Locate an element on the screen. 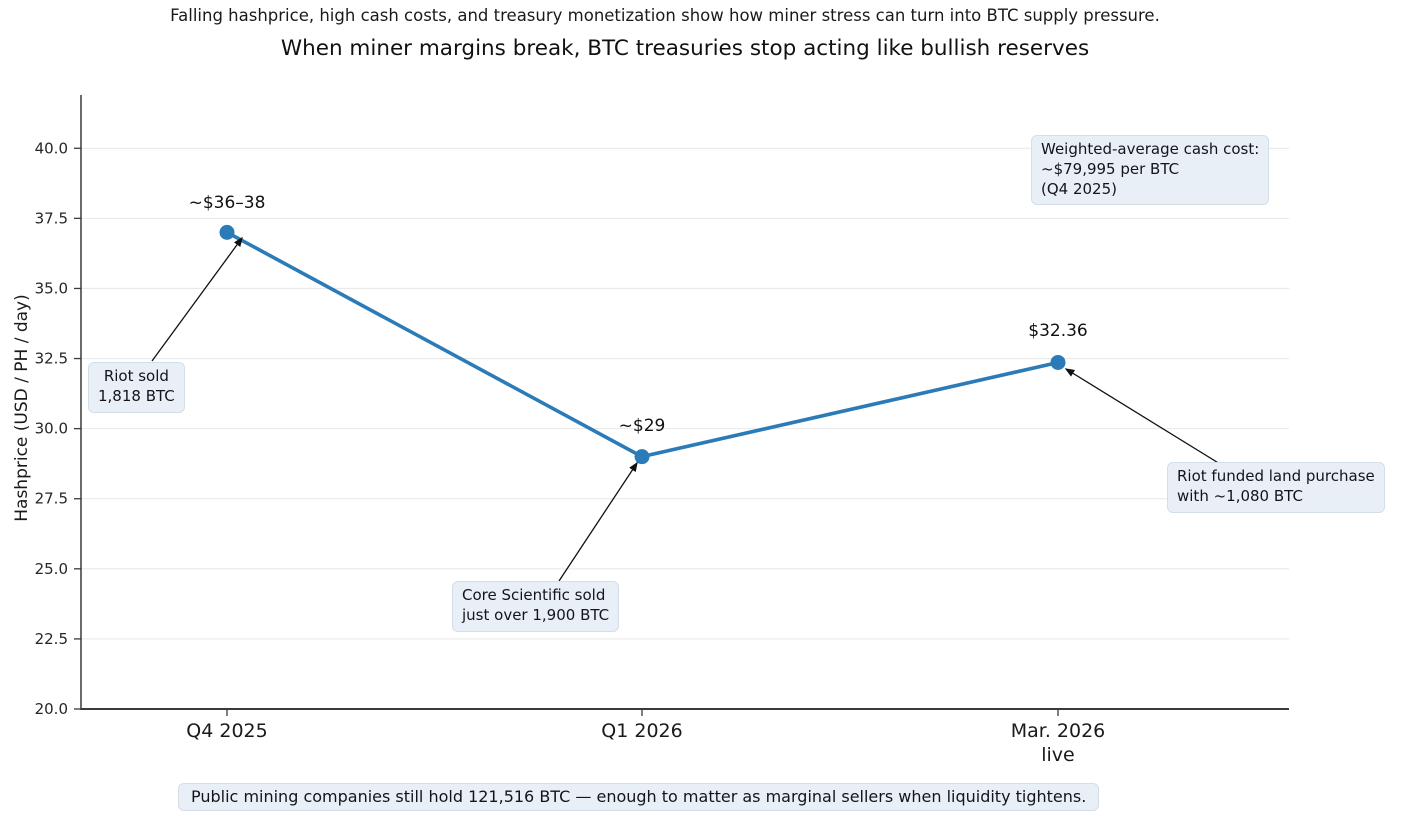 The height and width of the screenshot is (819, 1403). y-tick-label: 37.5 is located at coordinates (51, 218).